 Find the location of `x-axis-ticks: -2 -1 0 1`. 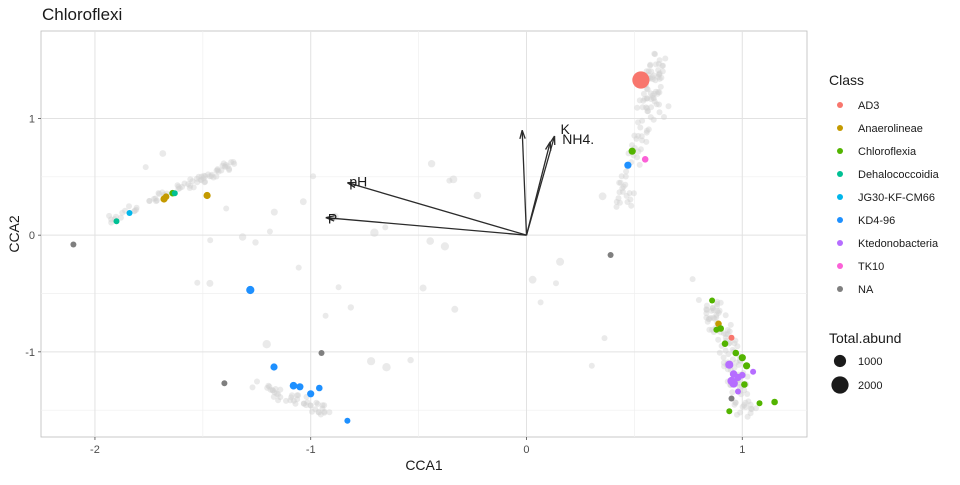

x-axis-ticks: -2 -1 0 1 is located at coordinates (417, 446).